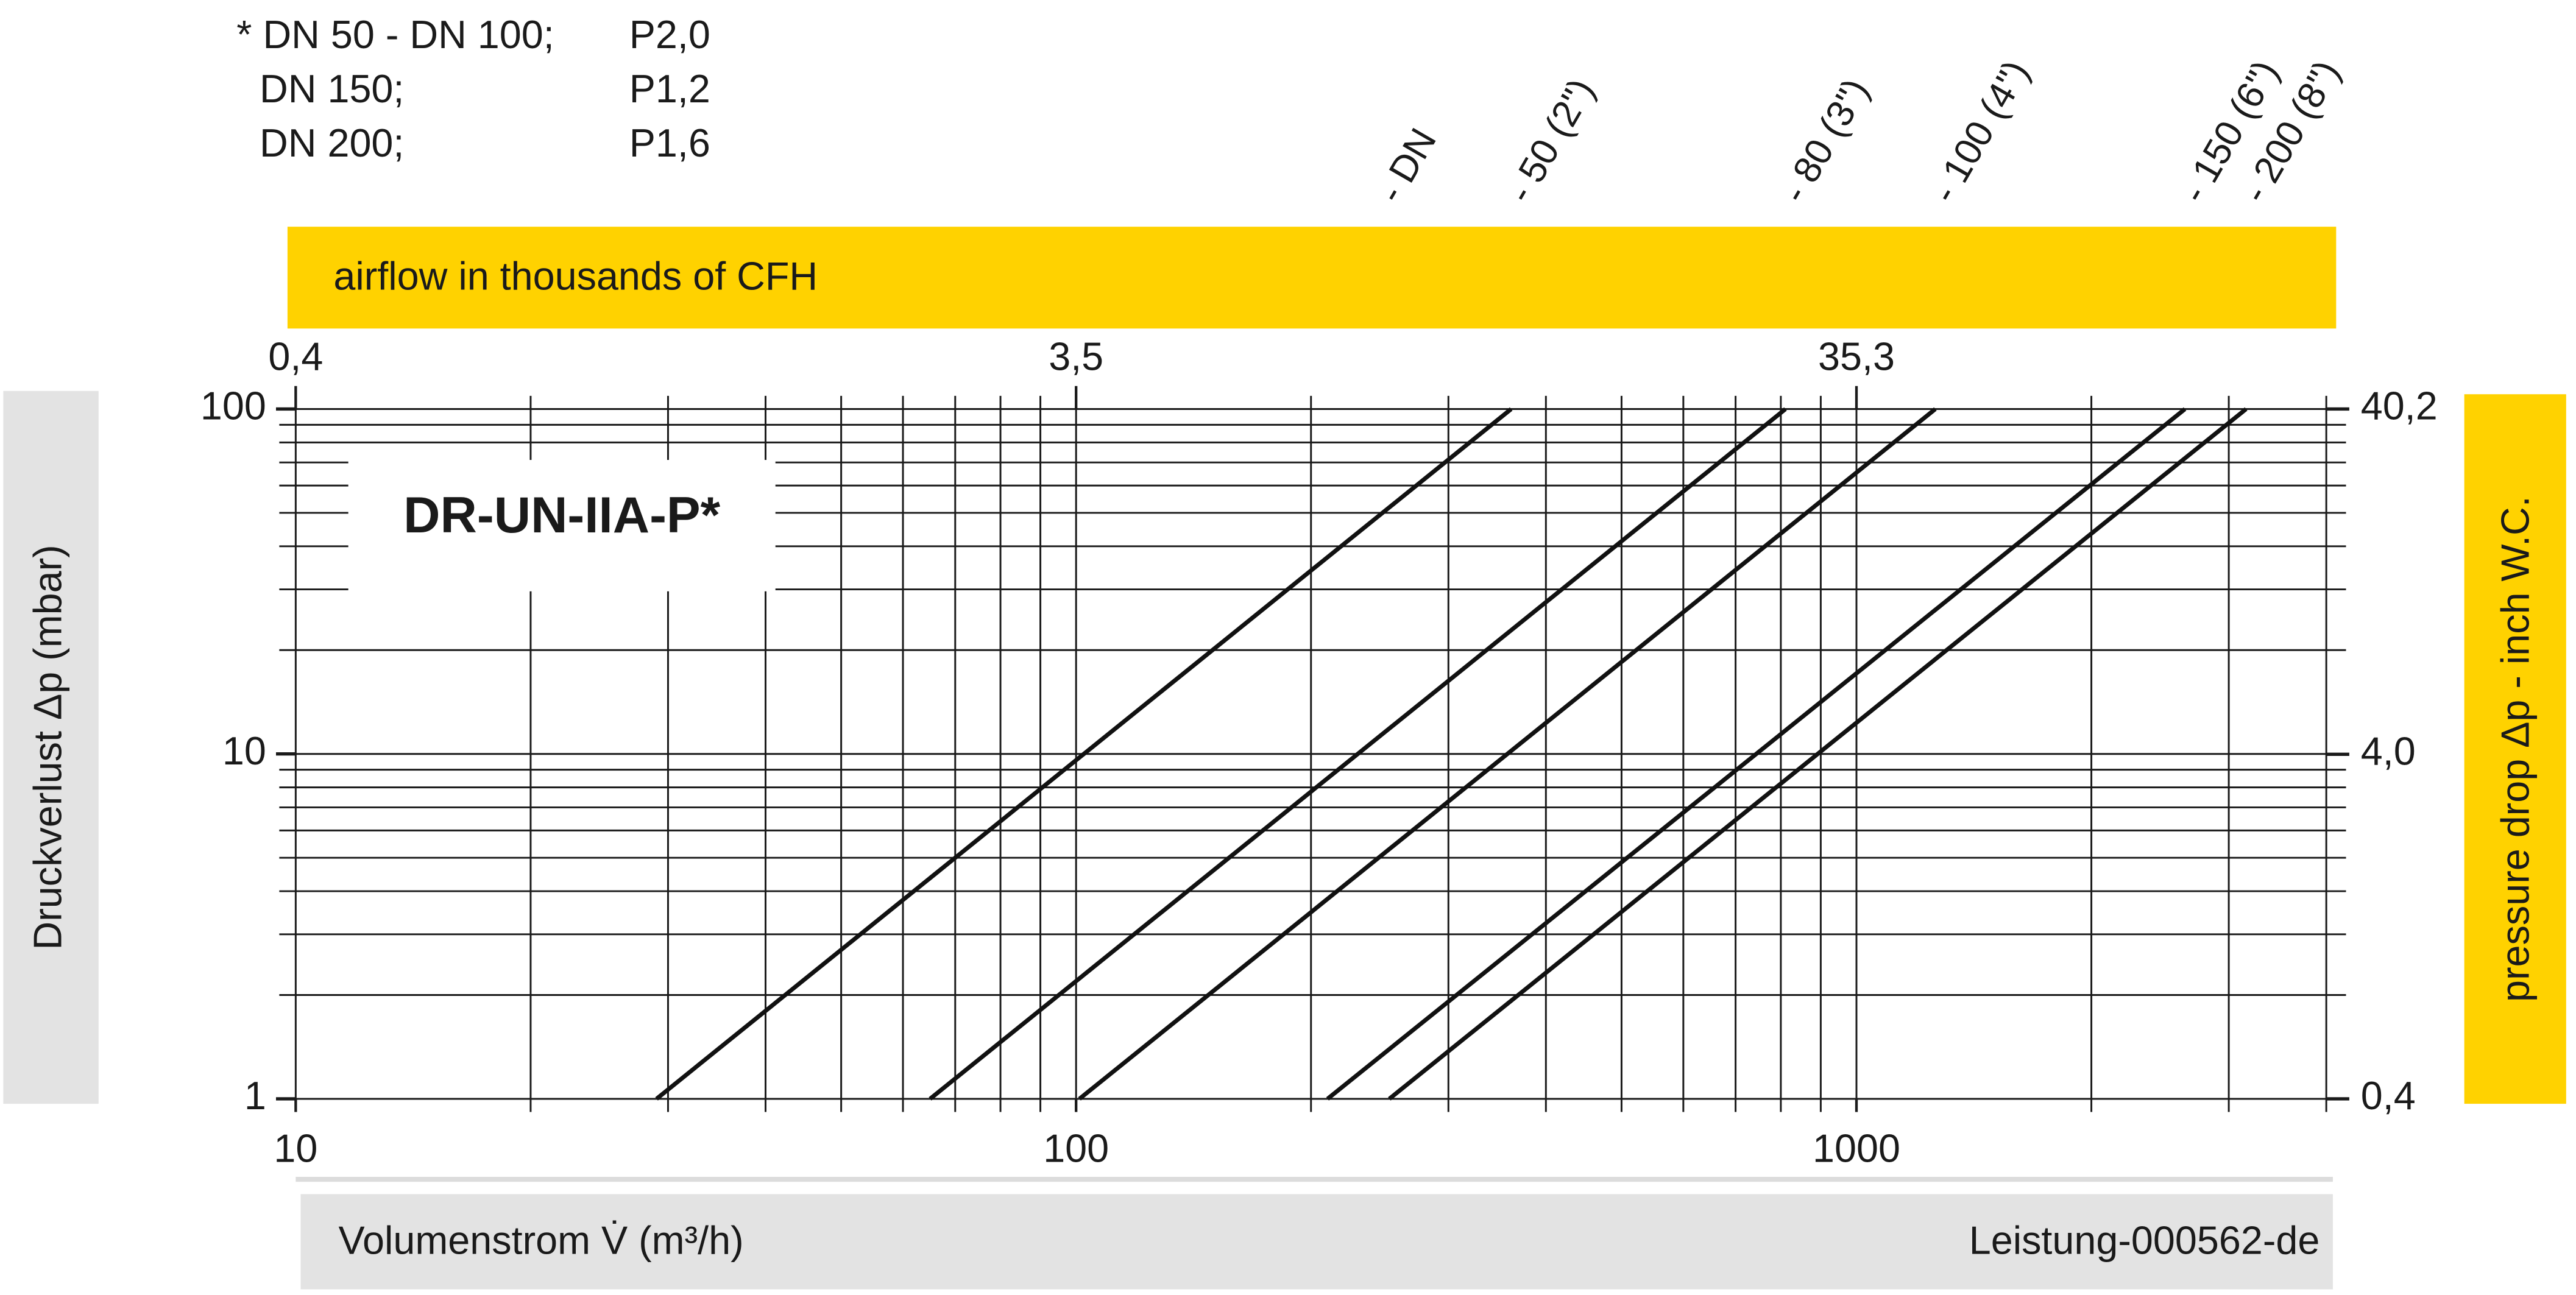 Image resolution: width=2576 pixels, height=1295 pixels. I want to click on y-band, so click(51, 747).